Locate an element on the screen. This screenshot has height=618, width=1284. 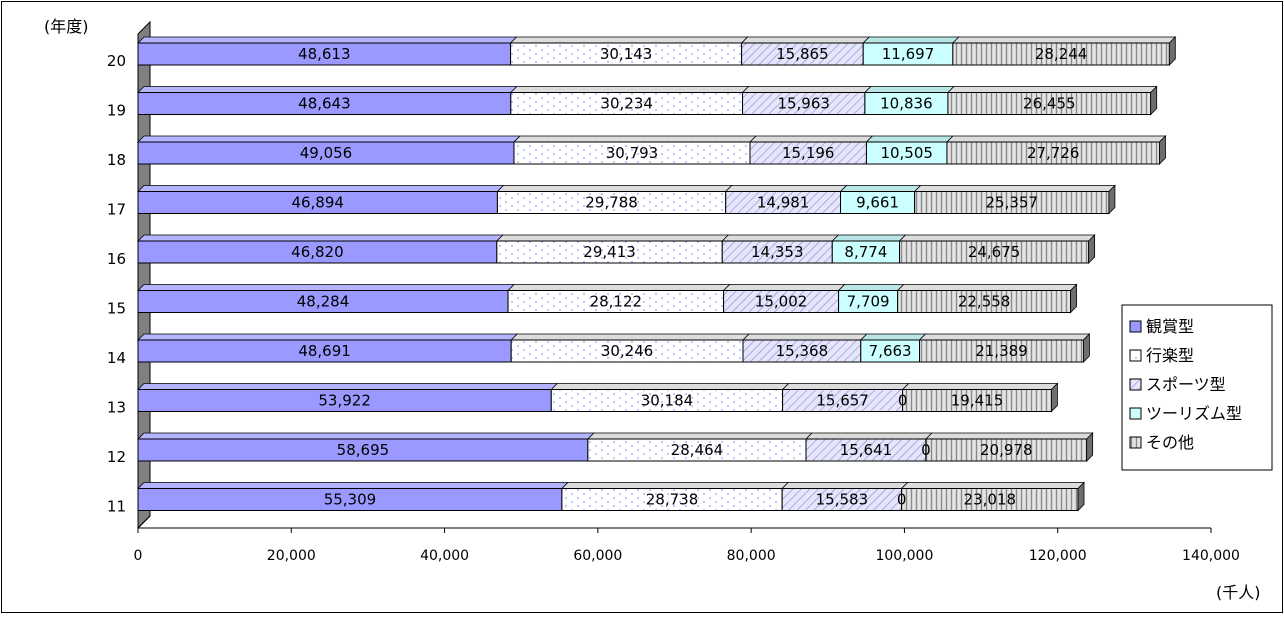
legend-label-2: スポーツ型 is located at coordinates (1186, 384).